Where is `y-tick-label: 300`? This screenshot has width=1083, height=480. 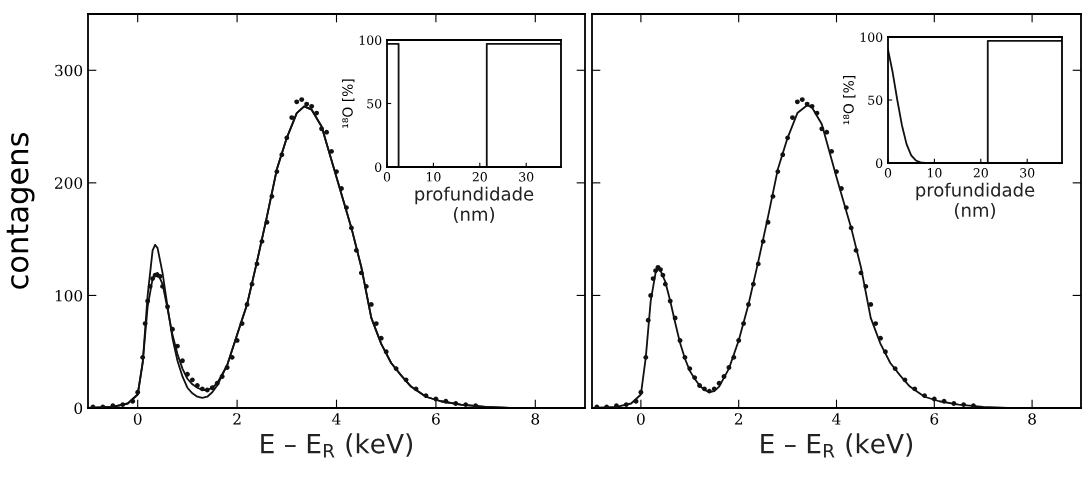
y-tick-label: 300 is located at coordinates (69, 70).